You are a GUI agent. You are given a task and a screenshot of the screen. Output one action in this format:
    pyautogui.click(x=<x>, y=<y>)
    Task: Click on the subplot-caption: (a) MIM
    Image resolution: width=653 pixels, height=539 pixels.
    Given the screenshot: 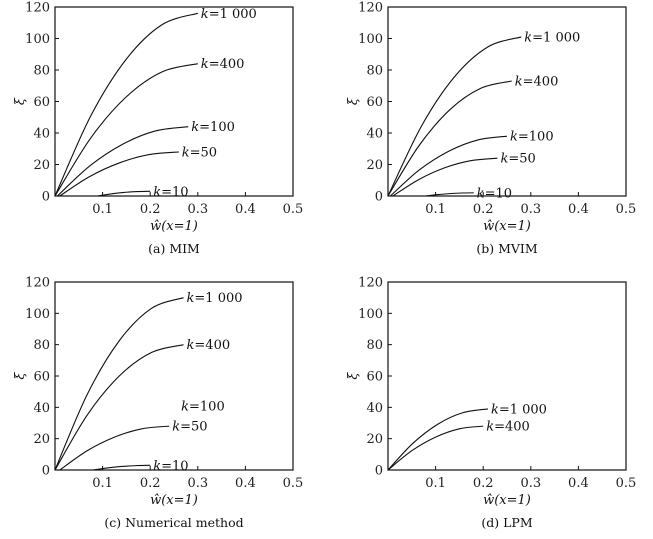 What is the action you would take?
    pyautogui.click(x=174, y=248)
    